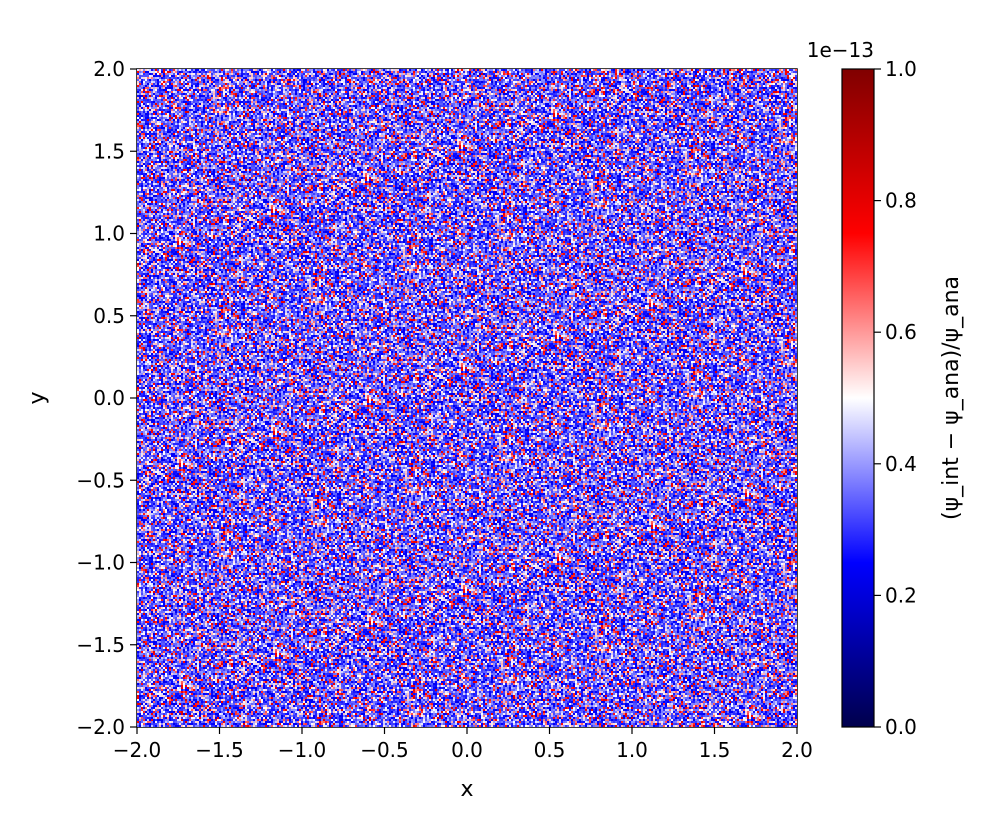 The height and width of the screenshot is (814, 996). Describe the element at coordinates (901, 595) in the screenshot. I see `colorbar-tick-label: 0.2` at that location.